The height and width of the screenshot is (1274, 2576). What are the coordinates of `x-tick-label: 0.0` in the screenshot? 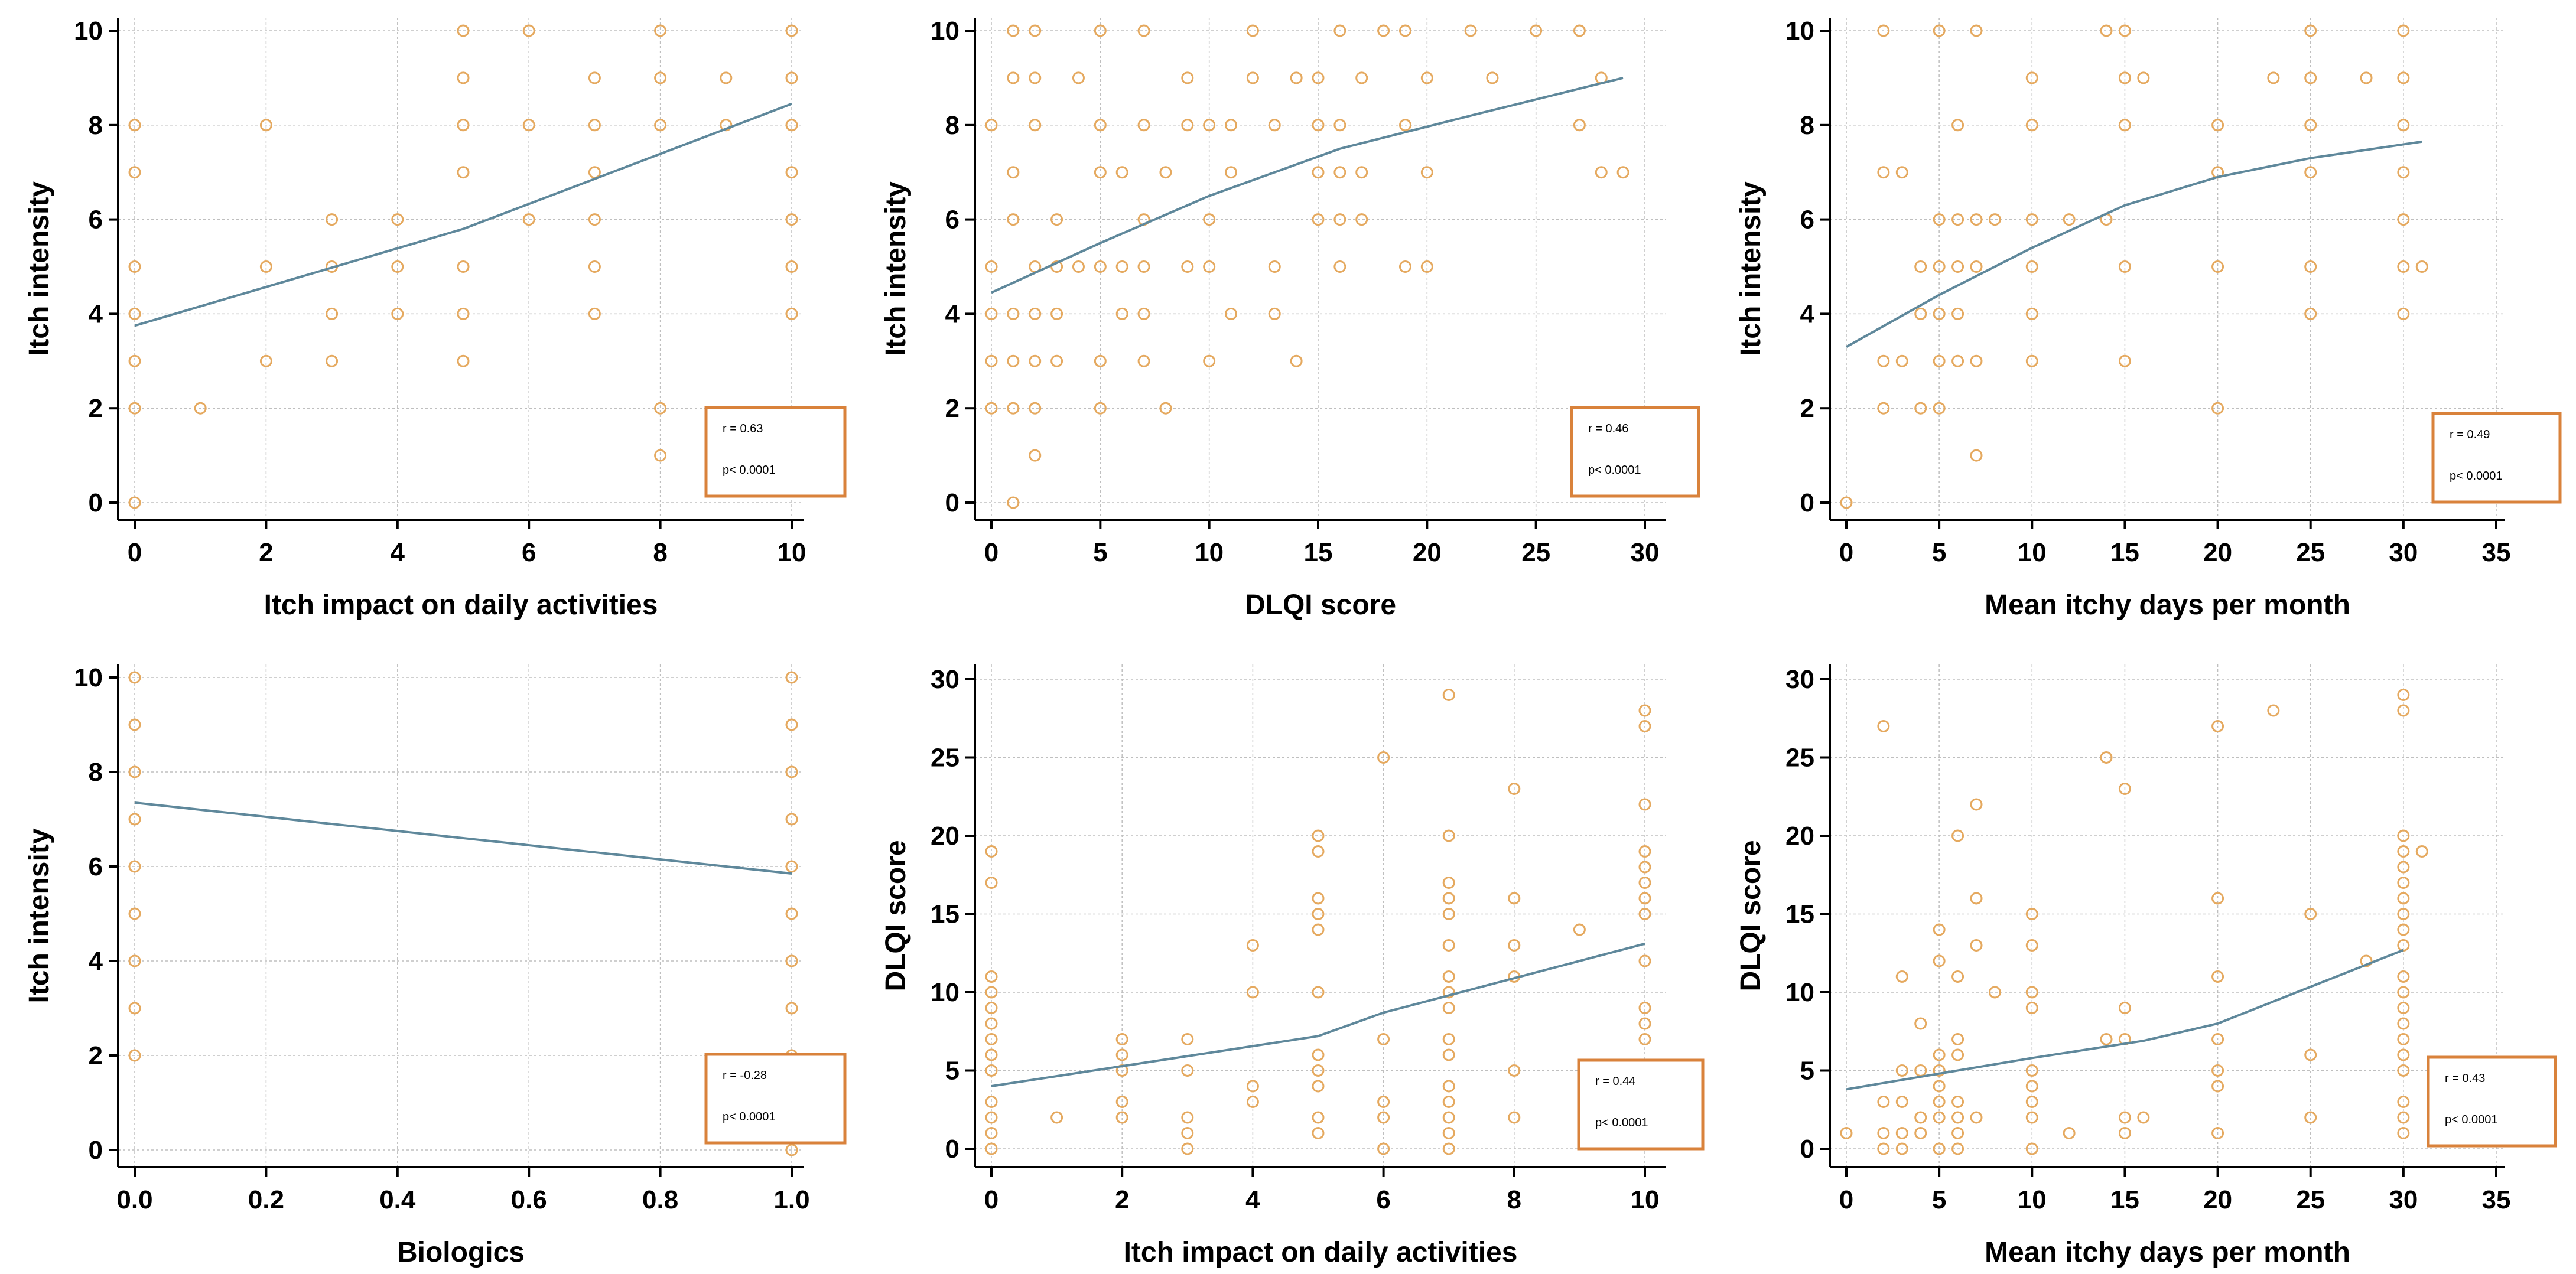 It's located at (134, 1199).